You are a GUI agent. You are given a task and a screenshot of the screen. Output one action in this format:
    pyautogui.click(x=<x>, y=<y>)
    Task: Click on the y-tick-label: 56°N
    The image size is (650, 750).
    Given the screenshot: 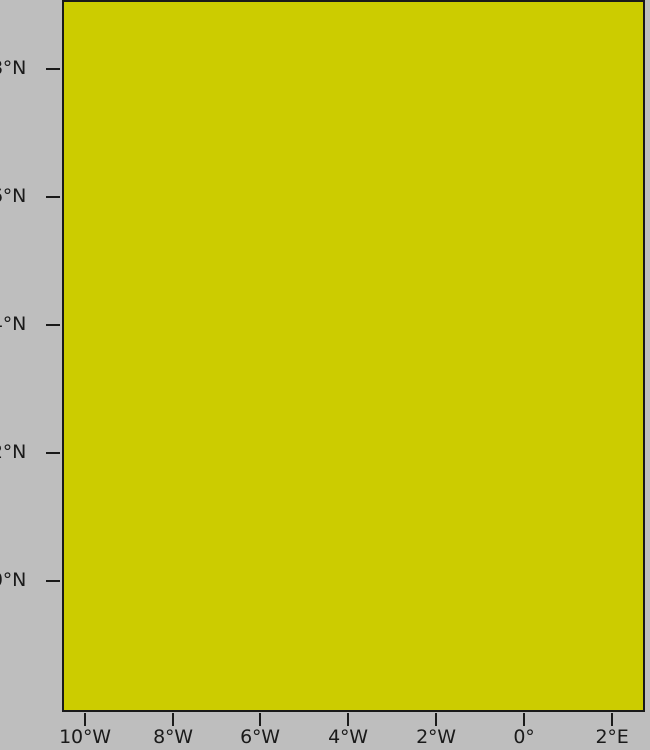 What is the action you would take?
    pyautogui.click(x=13, y=196)
    